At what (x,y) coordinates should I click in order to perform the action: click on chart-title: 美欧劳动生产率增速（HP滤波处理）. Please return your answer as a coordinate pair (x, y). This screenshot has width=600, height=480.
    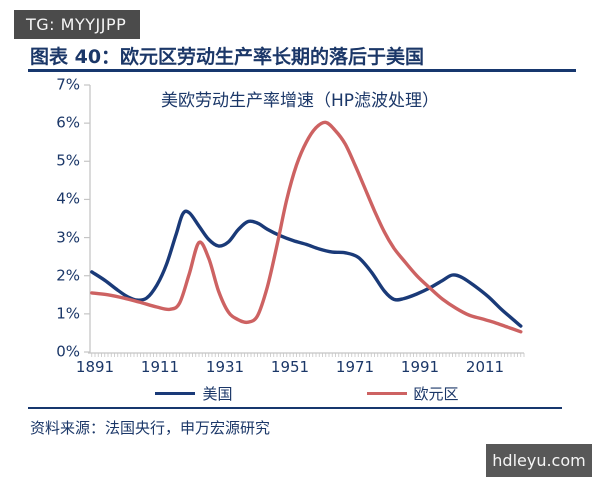
    Looking at the image, I should click on (300, 101).